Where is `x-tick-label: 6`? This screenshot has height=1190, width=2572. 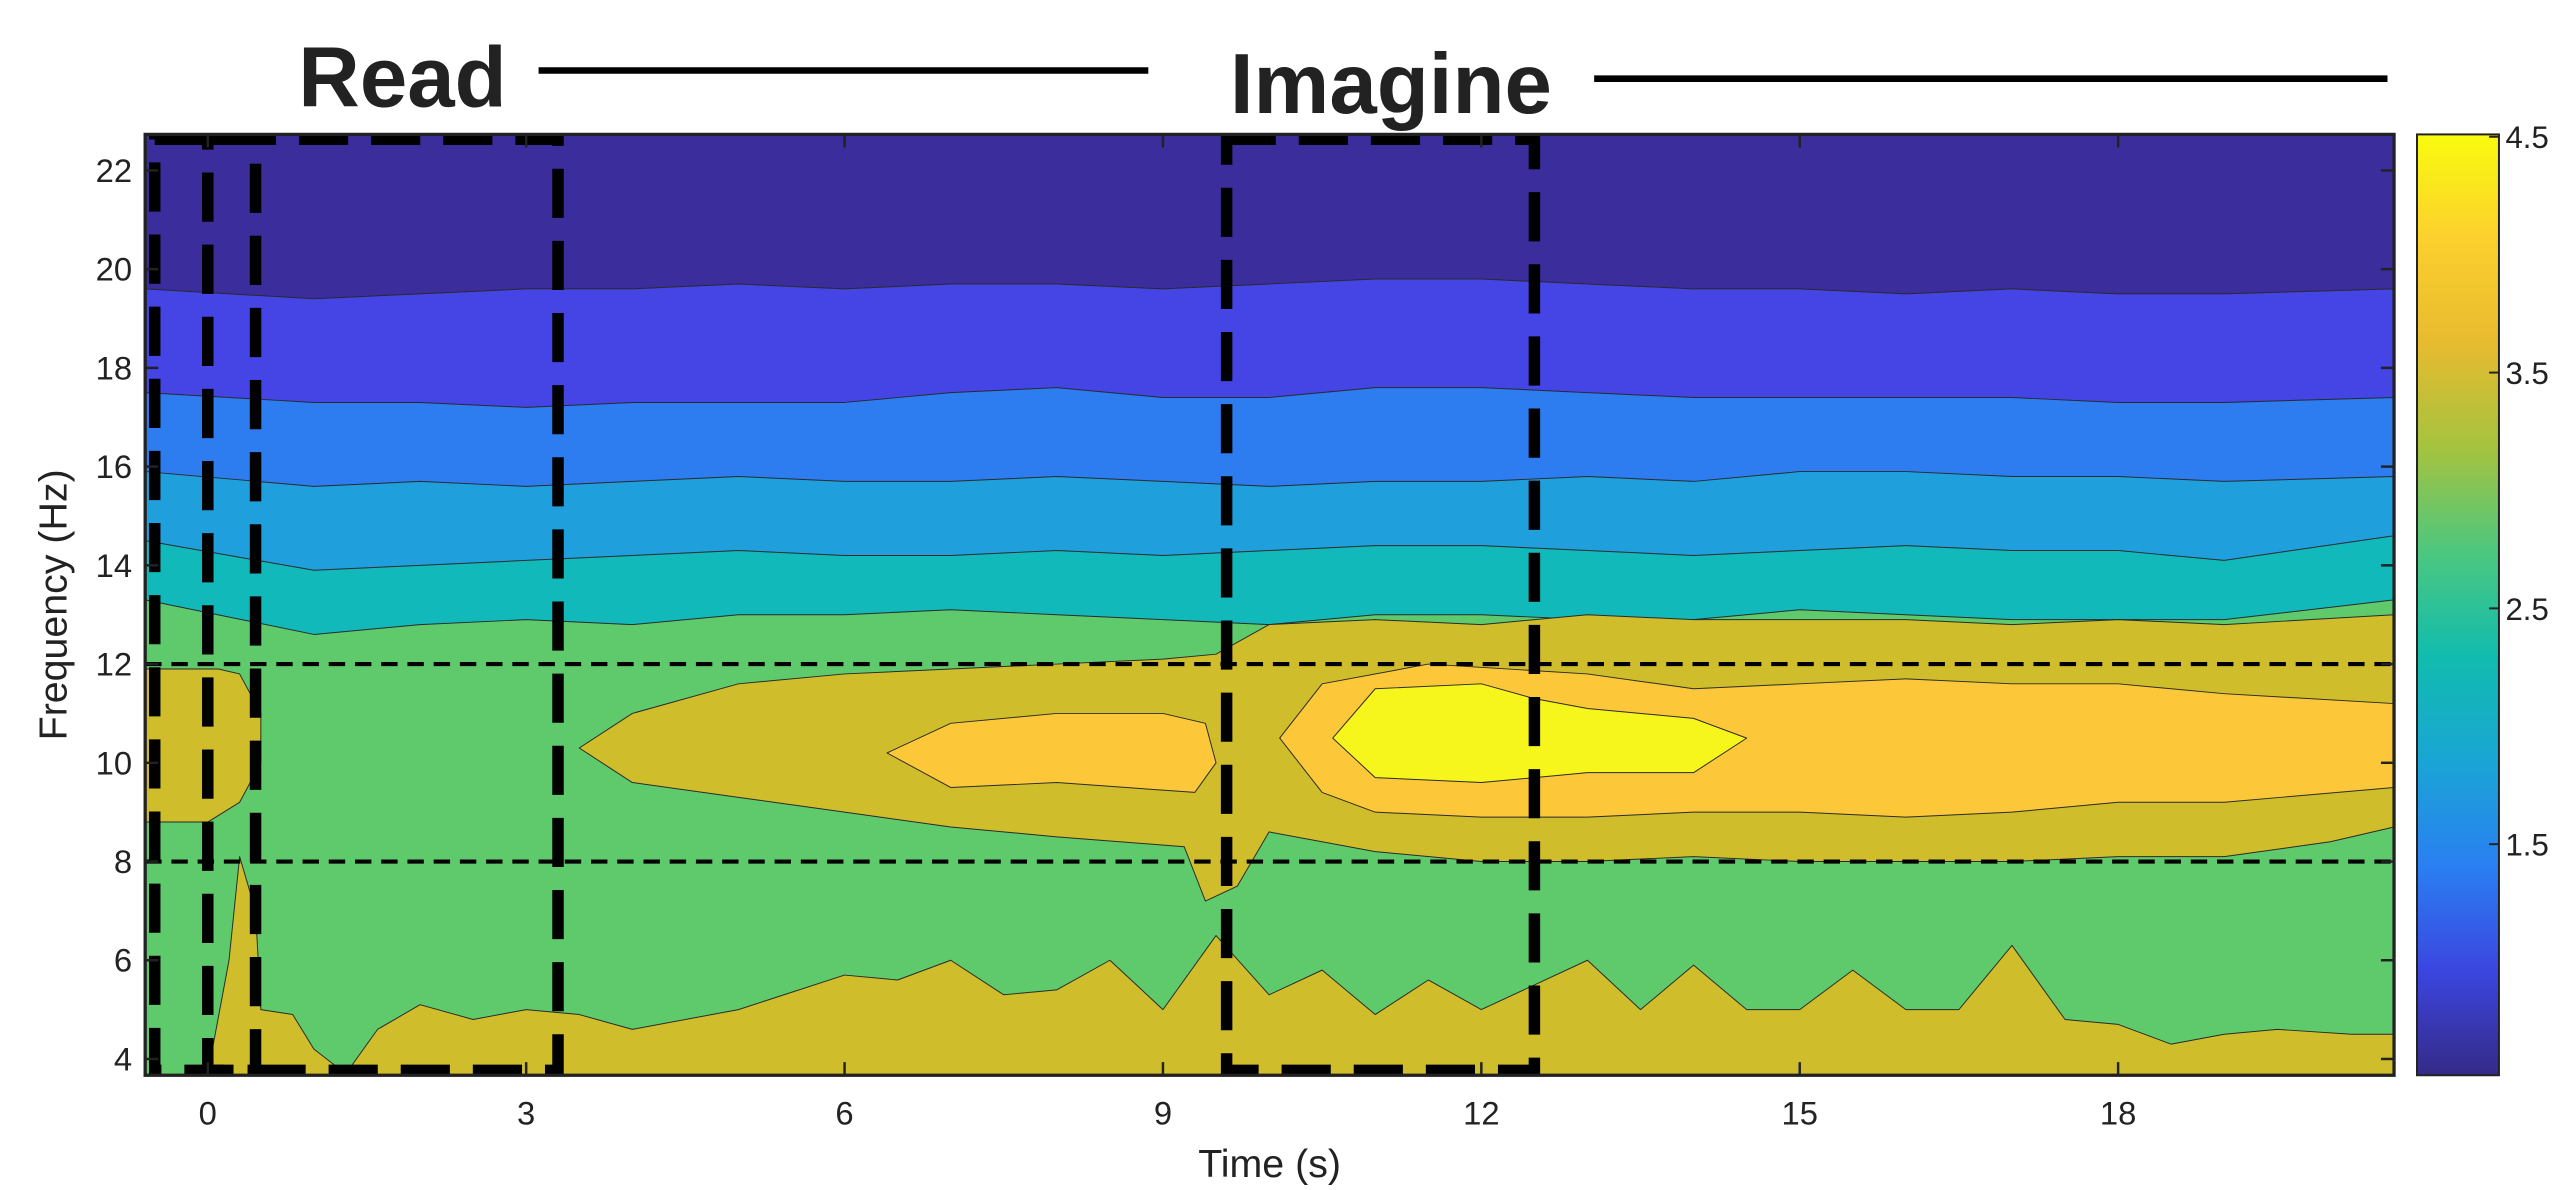
x-tick-label: 6 is located at coordinates (844, 1112).